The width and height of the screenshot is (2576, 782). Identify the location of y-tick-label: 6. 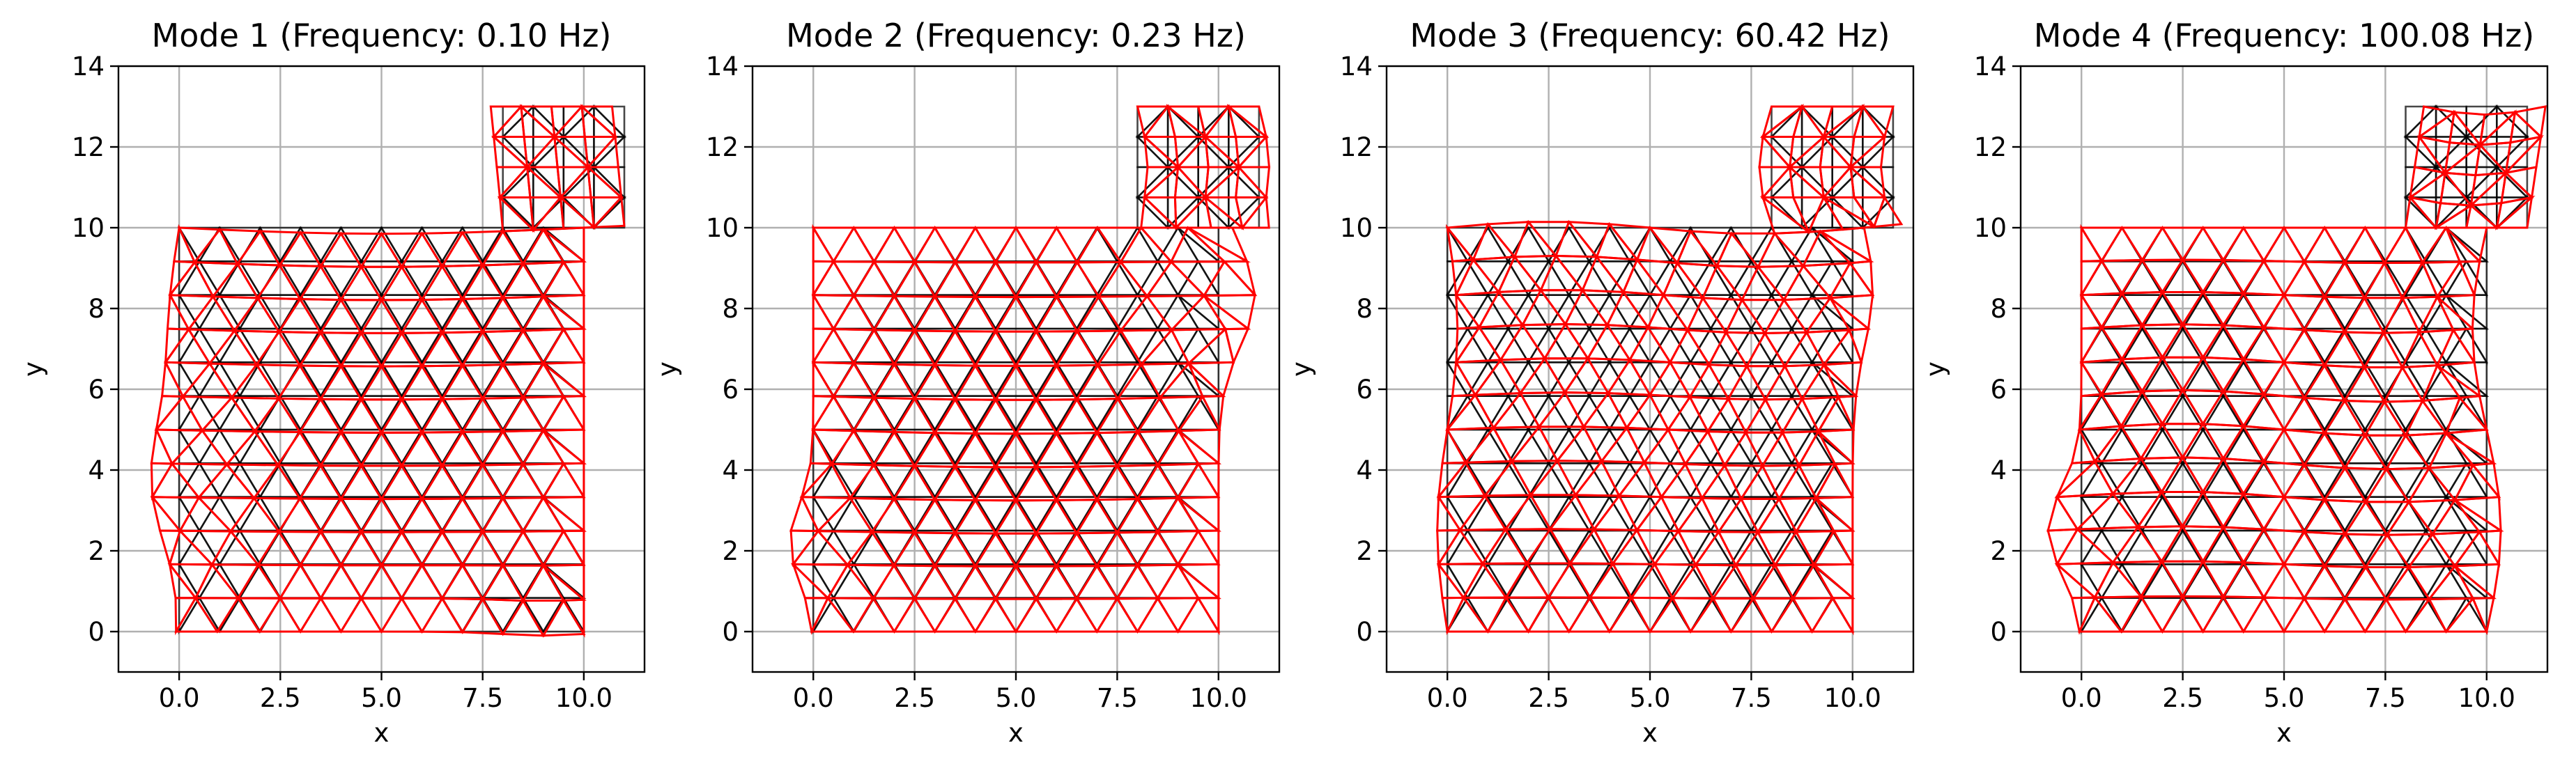
(730, 390).